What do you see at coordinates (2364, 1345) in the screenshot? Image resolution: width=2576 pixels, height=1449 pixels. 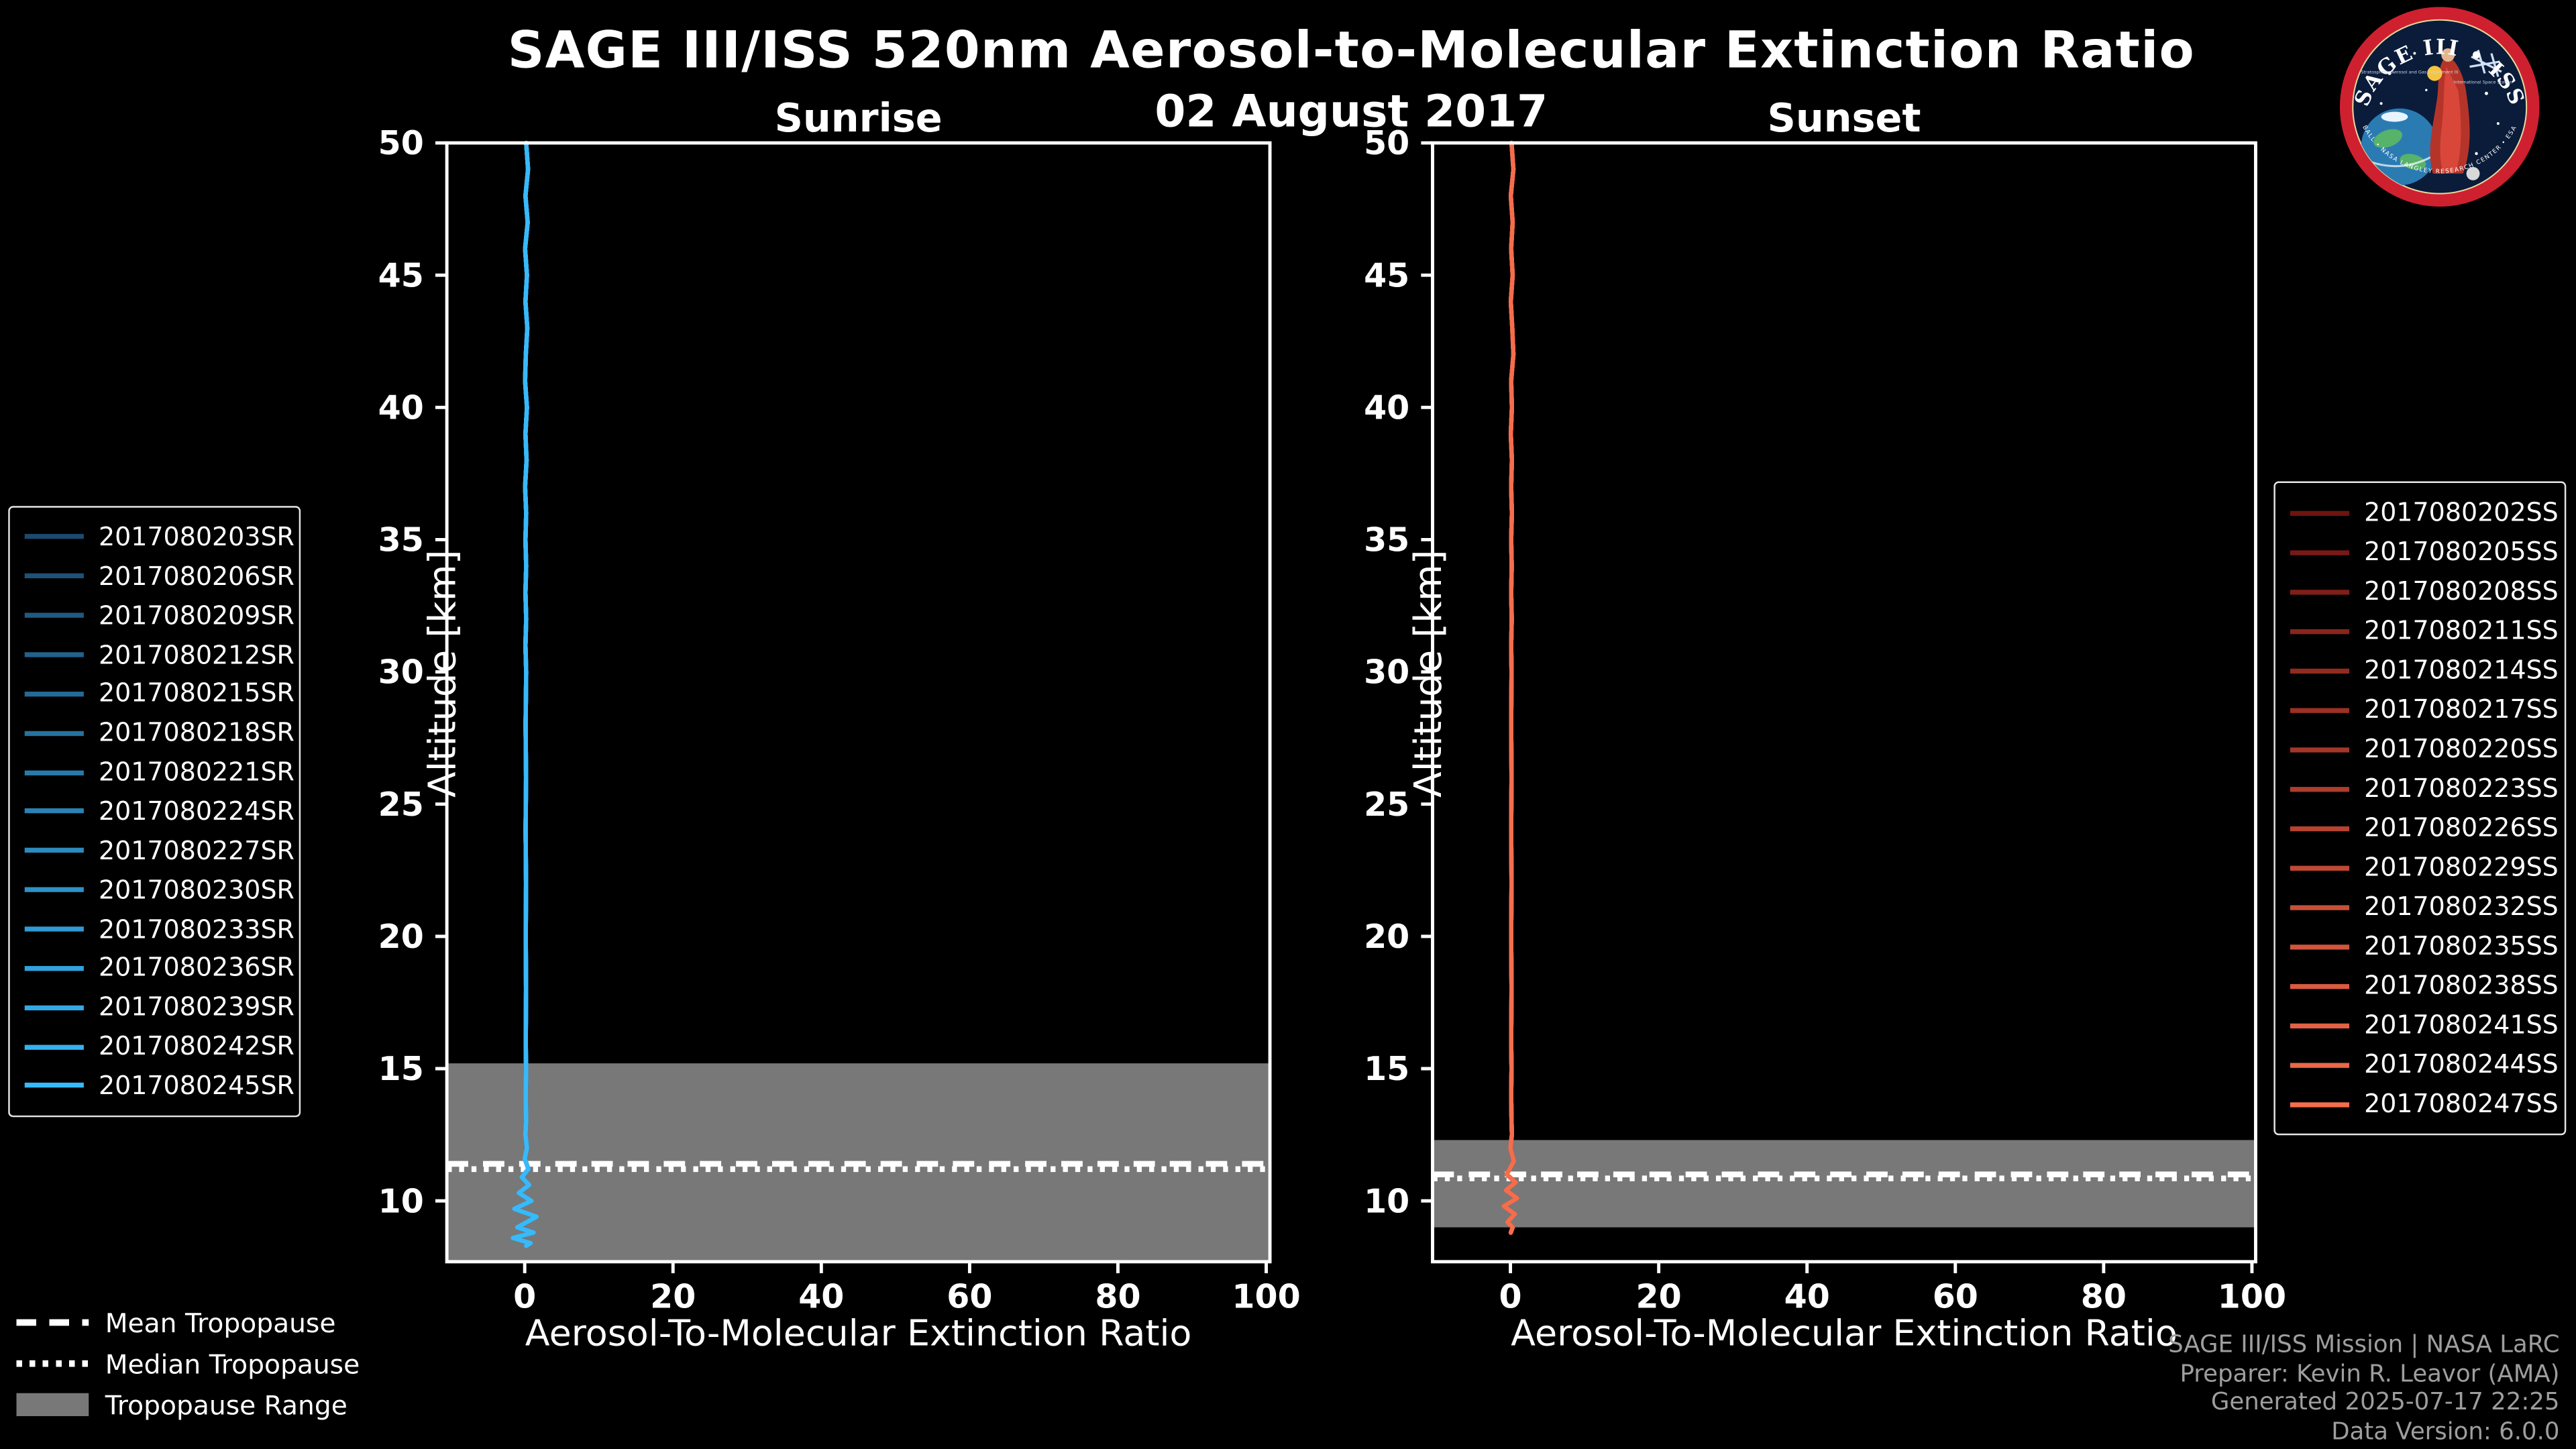 I see `credit-line: SAGE III/ISS Mission | NASA LaRC` at bounding box center [2364, 1345].